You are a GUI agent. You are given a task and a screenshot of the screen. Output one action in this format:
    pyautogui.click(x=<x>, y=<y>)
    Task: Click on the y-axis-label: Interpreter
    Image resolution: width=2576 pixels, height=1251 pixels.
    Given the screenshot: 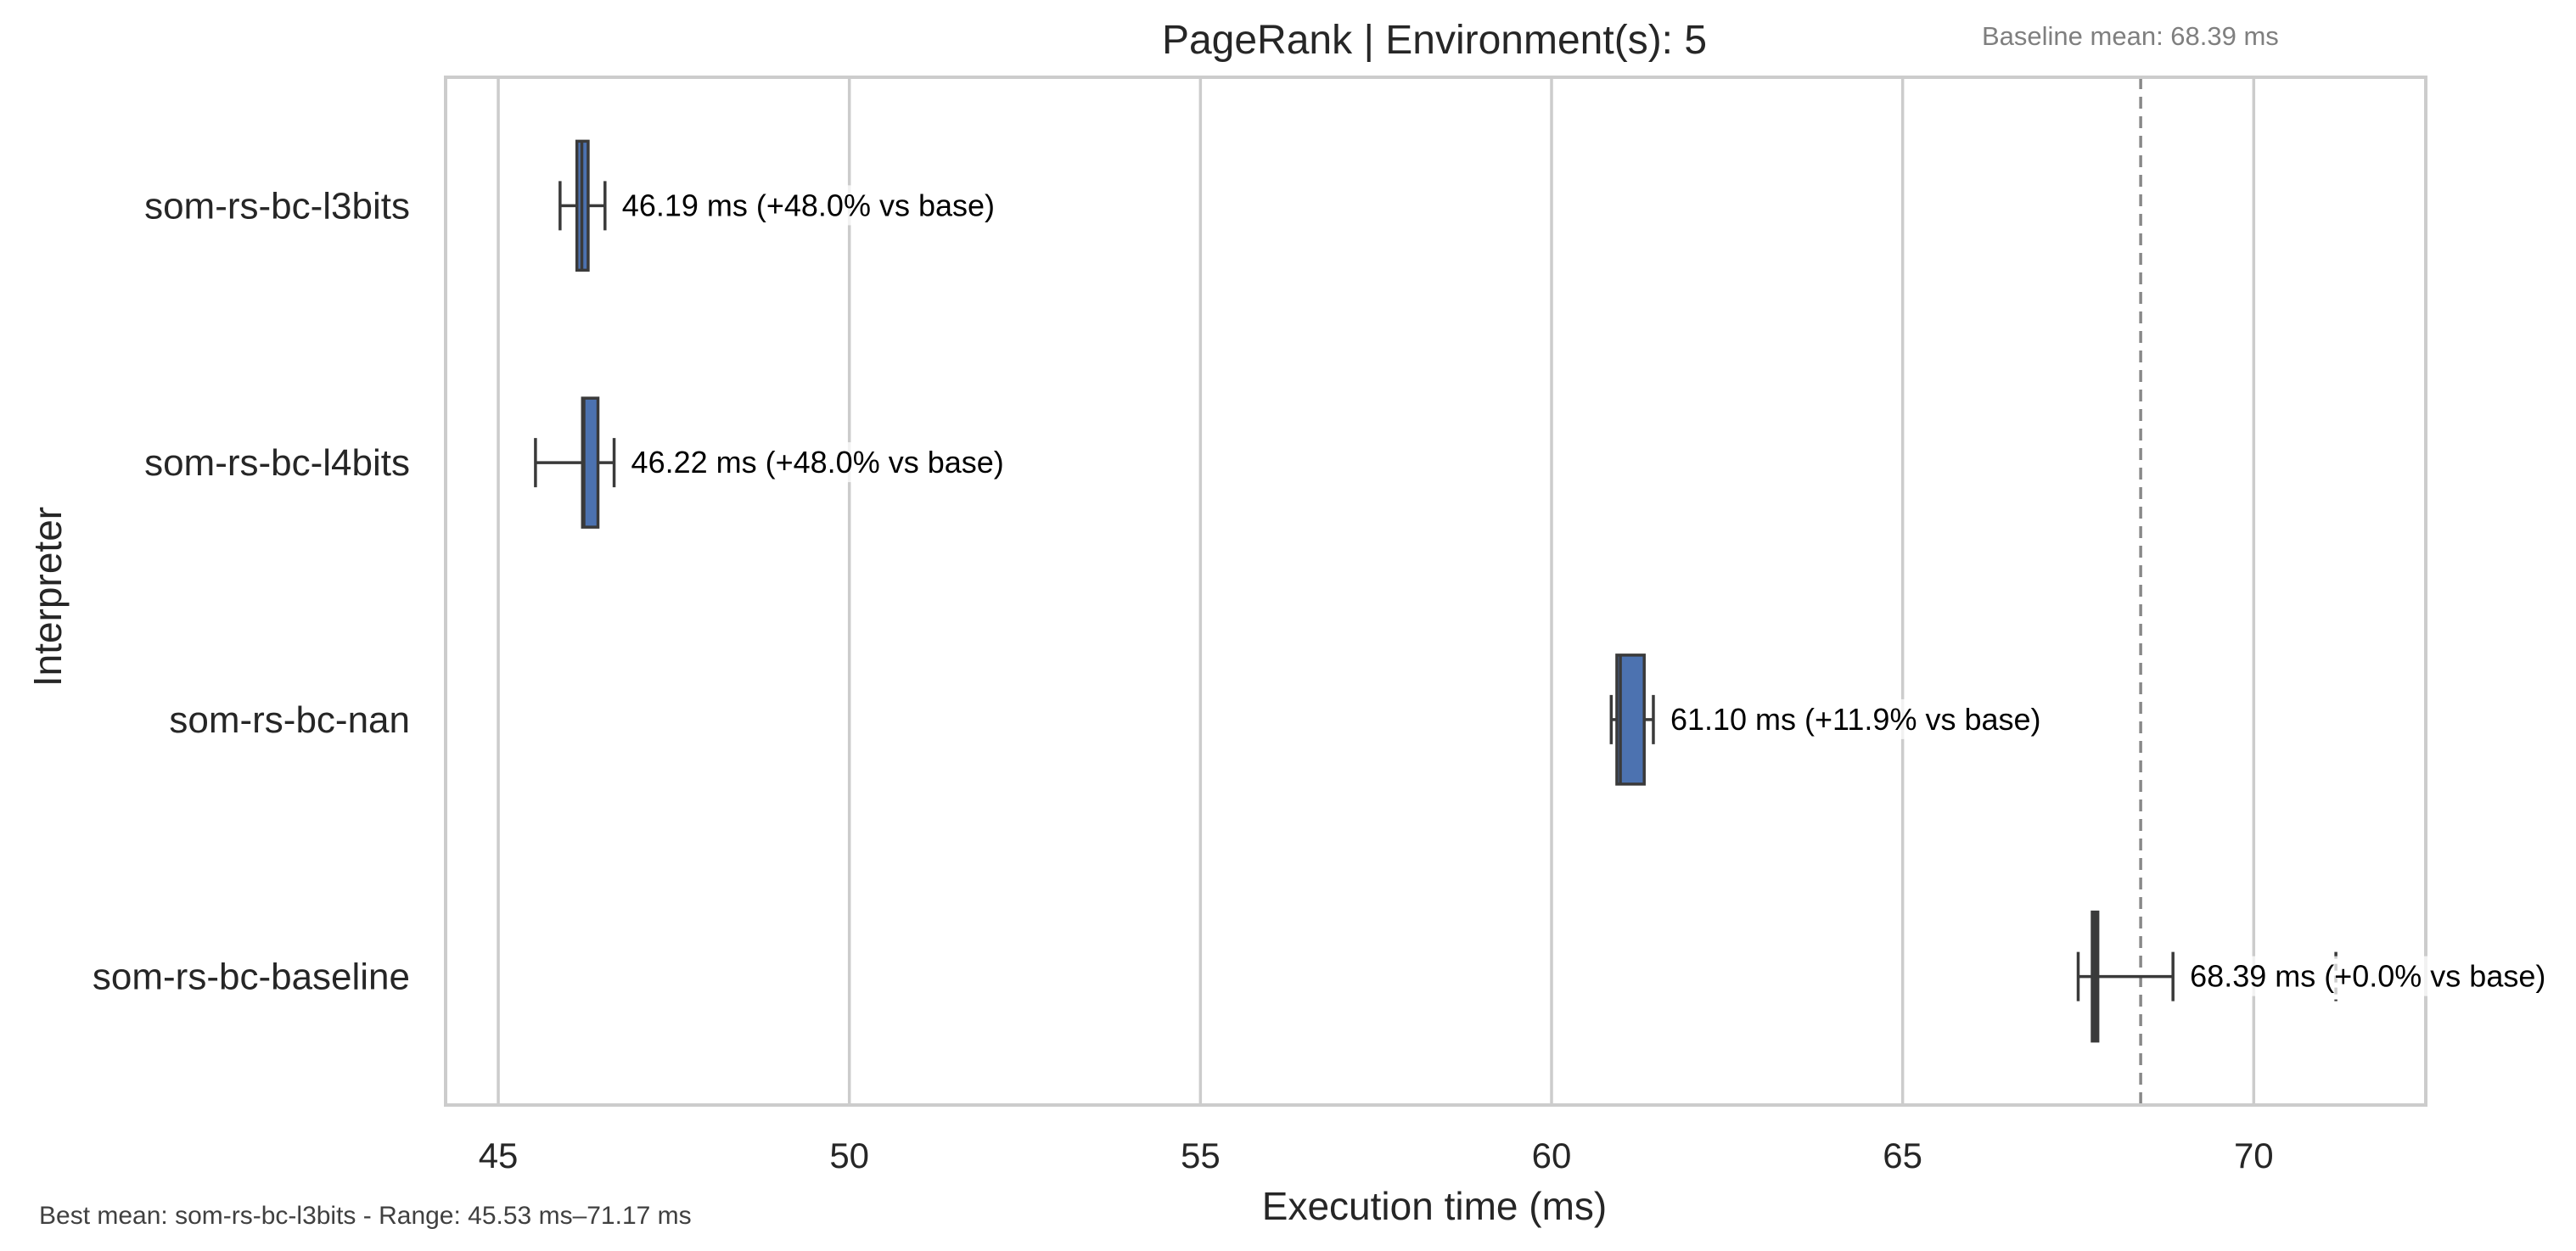 What is the action you would take?
    pyautogui.click(x=47, y=597)
    